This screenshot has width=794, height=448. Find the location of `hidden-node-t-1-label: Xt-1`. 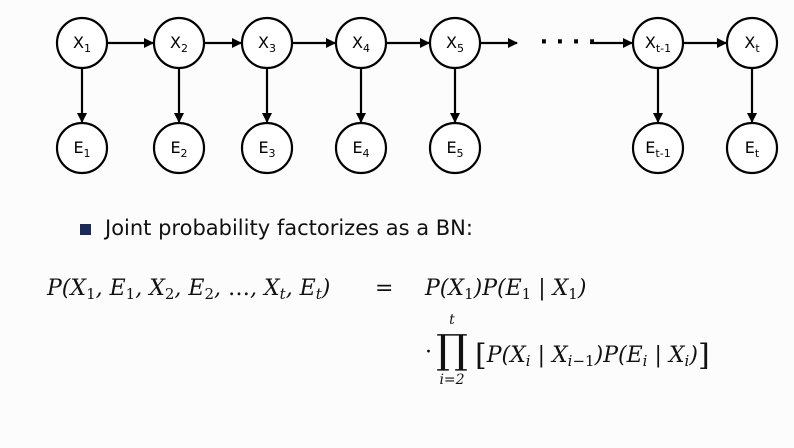

hidden-node-t-1-label: Xt-1 is located at coordinates (658, 44).